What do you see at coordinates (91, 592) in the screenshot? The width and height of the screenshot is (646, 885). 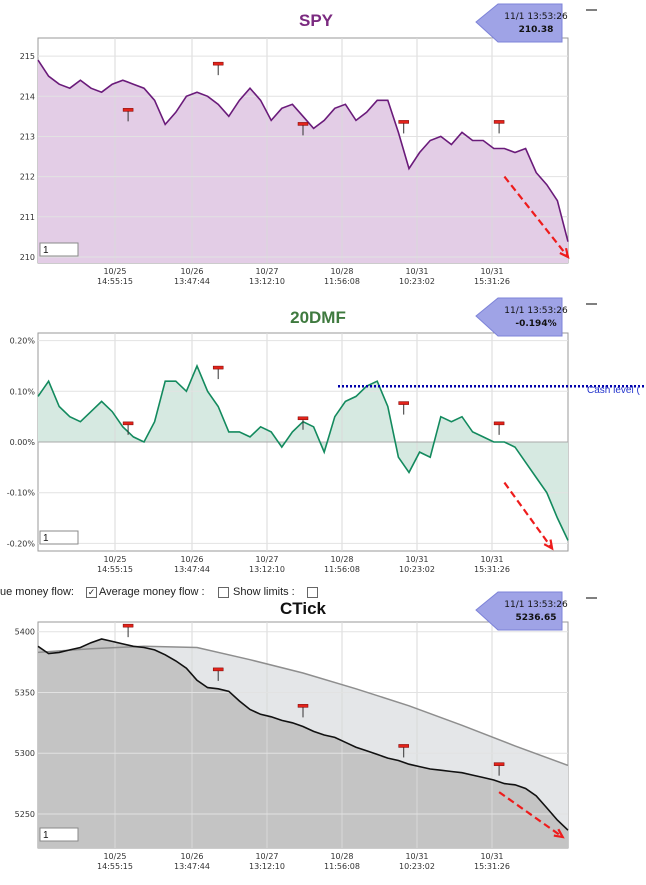 I see `true-flow-checkbox: ✓` at bounding box center [91, 592].